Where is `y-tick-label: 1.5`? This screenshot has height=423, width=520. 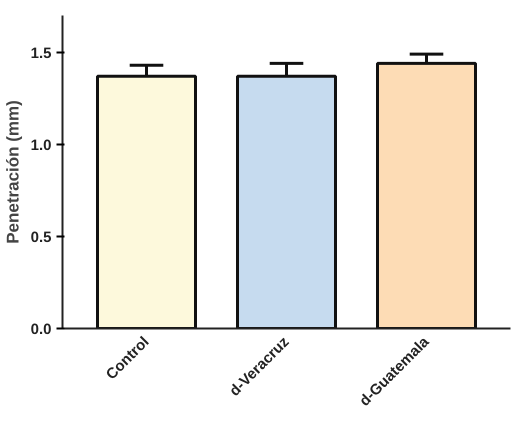
y-tick-label: 1.5 is located at coordinates (41, 53).